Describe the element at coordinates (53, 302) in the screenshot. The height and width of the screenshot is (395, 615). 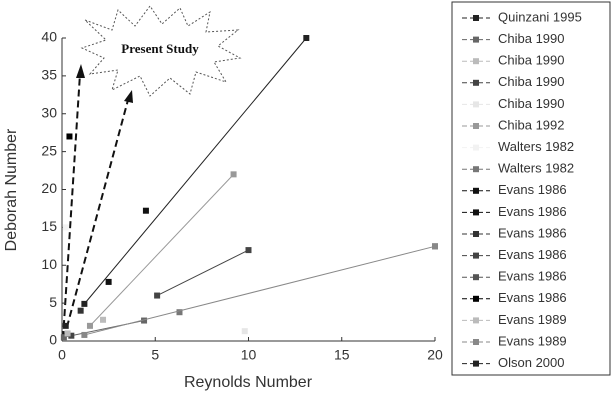
I see `y-tick-label: 5` at that location.